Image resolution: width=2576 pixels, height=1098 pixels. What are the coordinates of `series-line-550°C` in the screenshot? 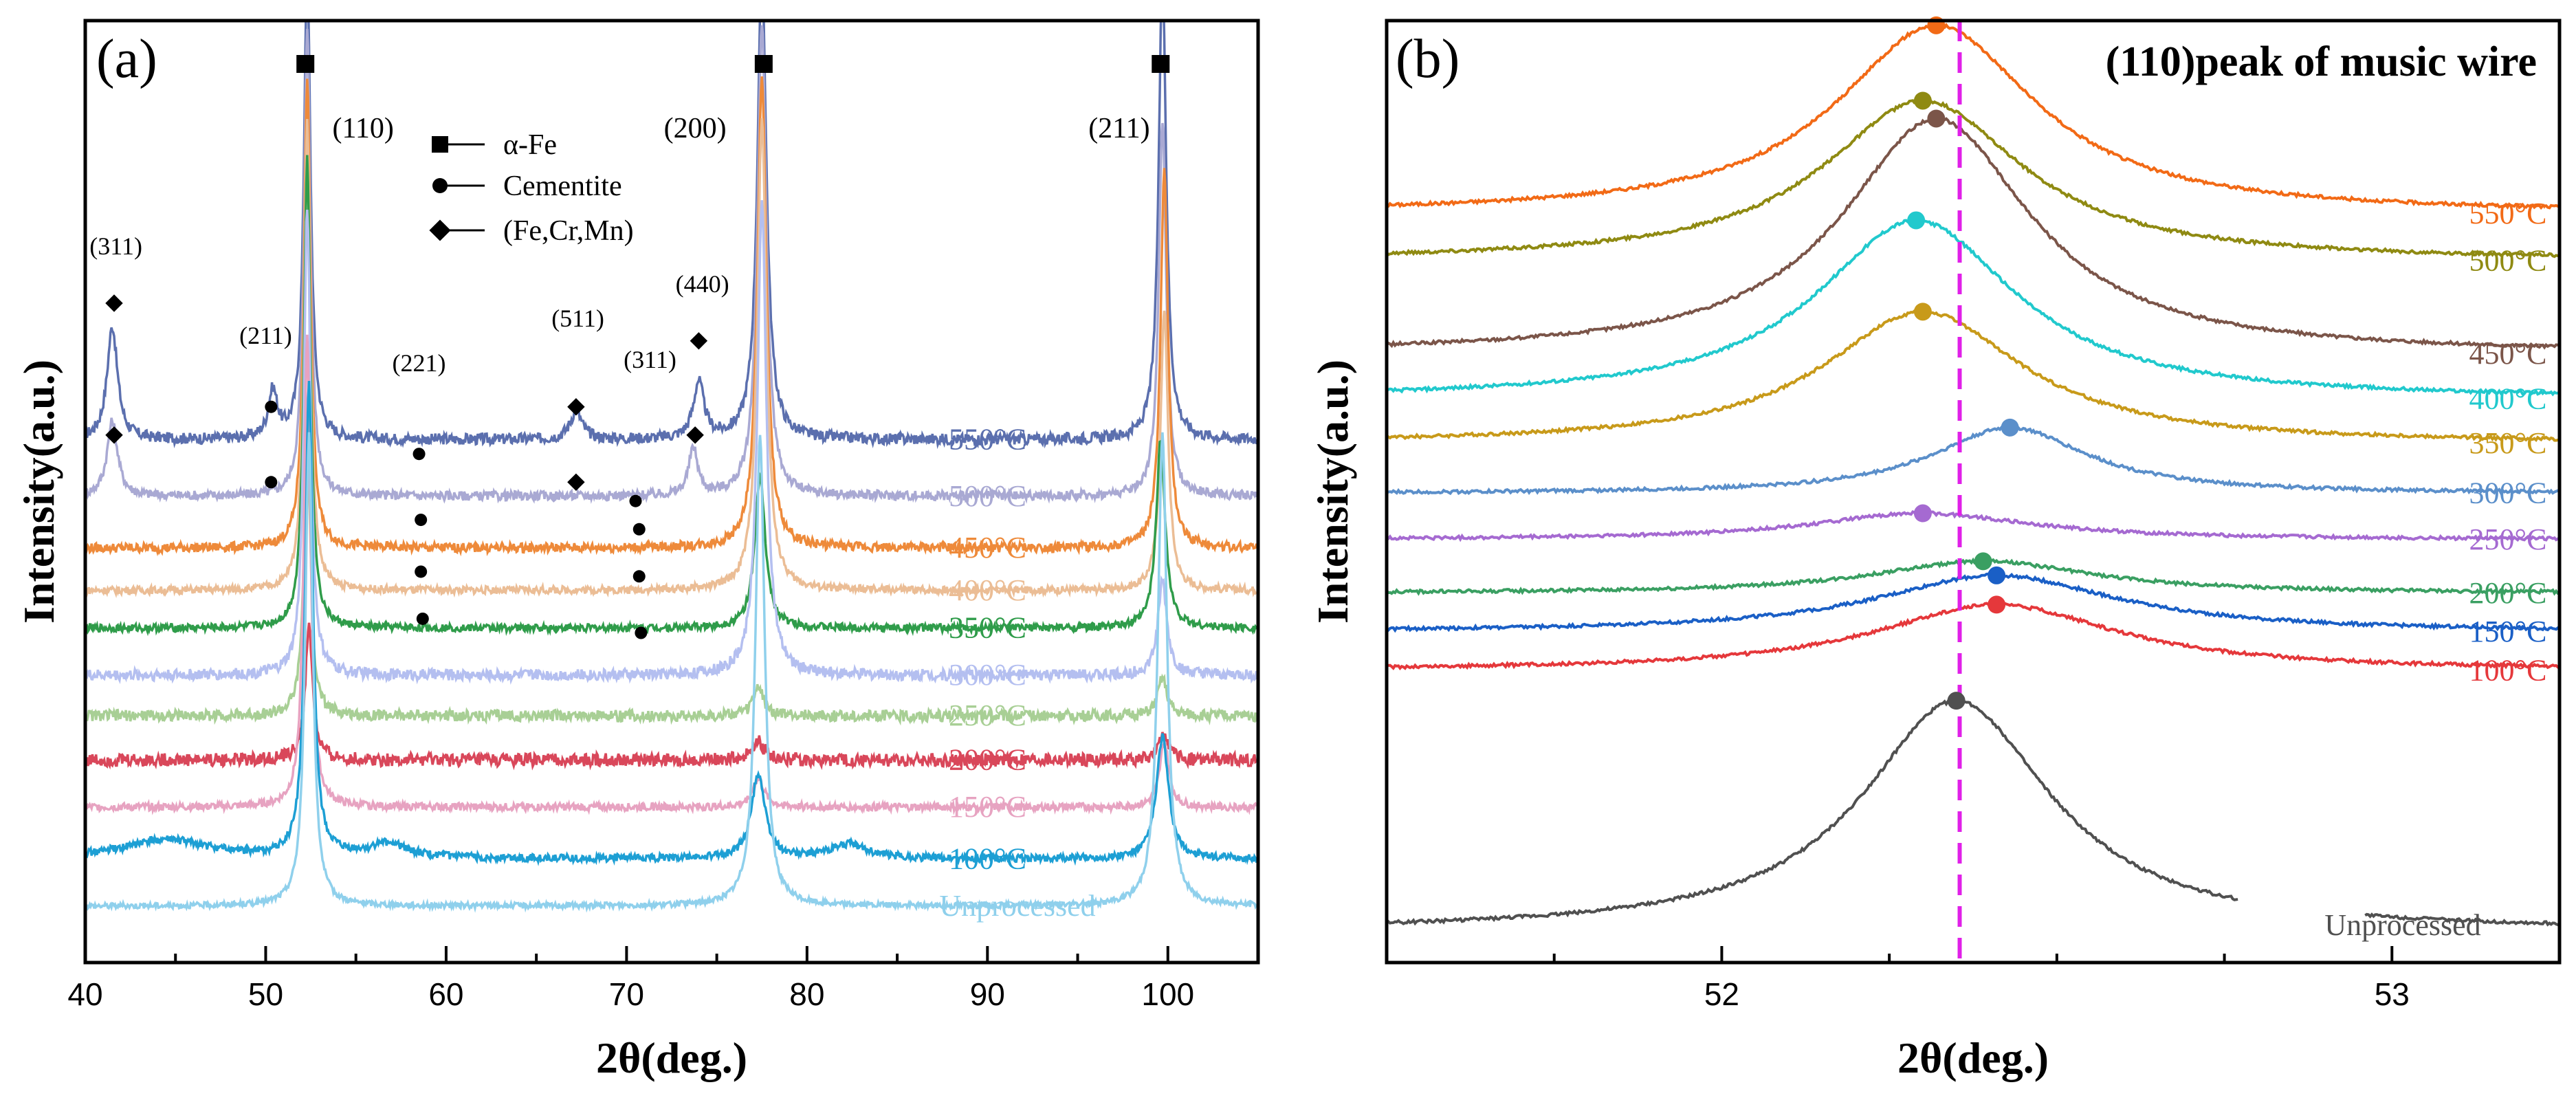 It's located at (1973, 115).